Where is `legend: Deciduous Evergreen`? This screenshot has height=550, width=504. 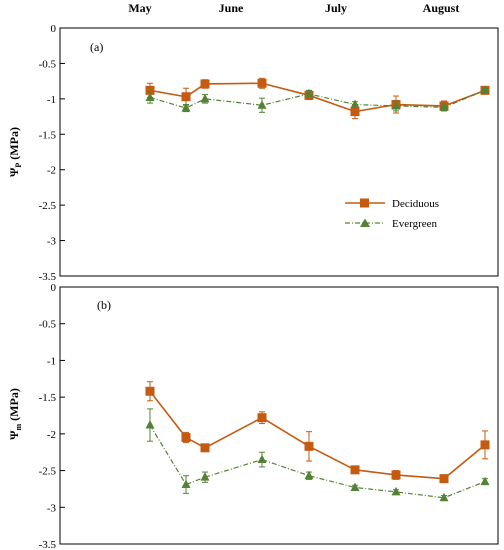 legend: Deciduous Evergreen is located at coordinates (392, 214).